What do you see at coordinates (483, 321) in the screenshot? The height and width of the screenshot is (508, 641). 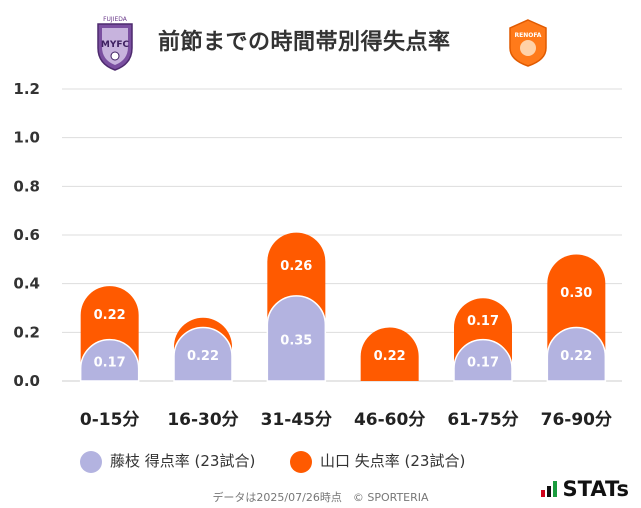 I see `data-label-yamaguchi: 0.17` at bounding box center [483, 321].